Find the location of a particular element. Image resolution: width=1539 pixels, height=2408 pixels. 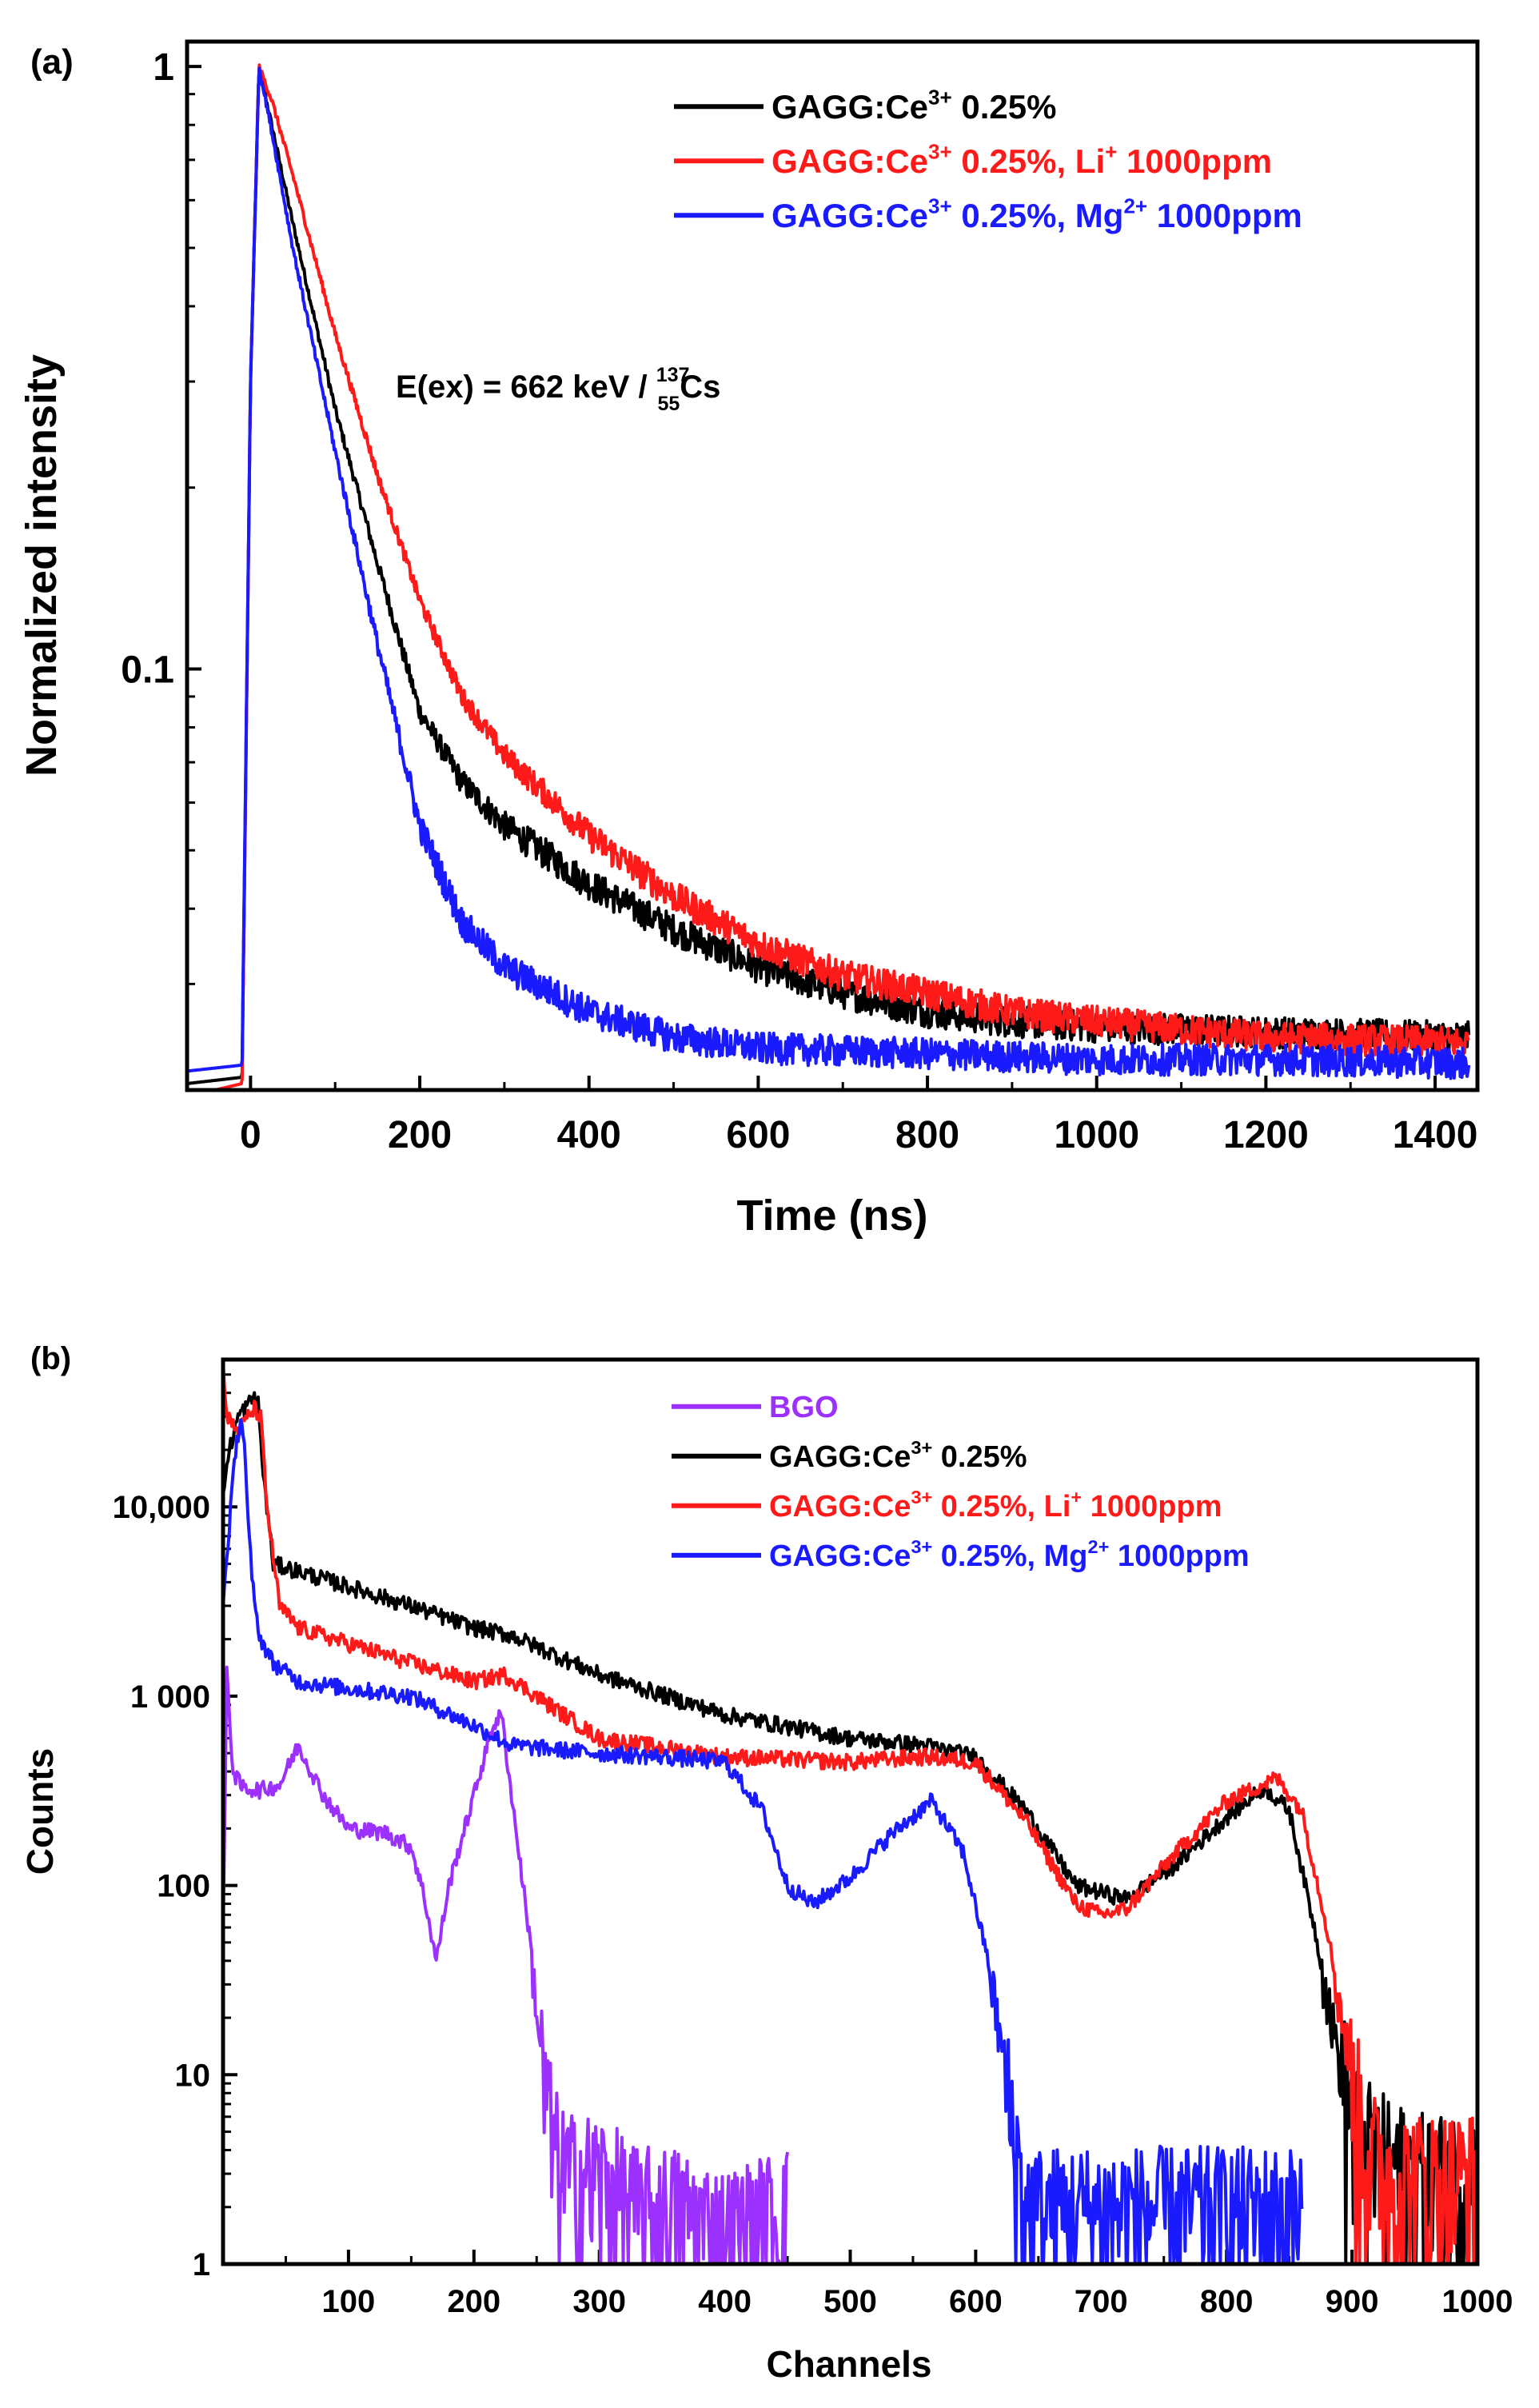

panel-a-label: (a) is located at coordinates (52, 62).